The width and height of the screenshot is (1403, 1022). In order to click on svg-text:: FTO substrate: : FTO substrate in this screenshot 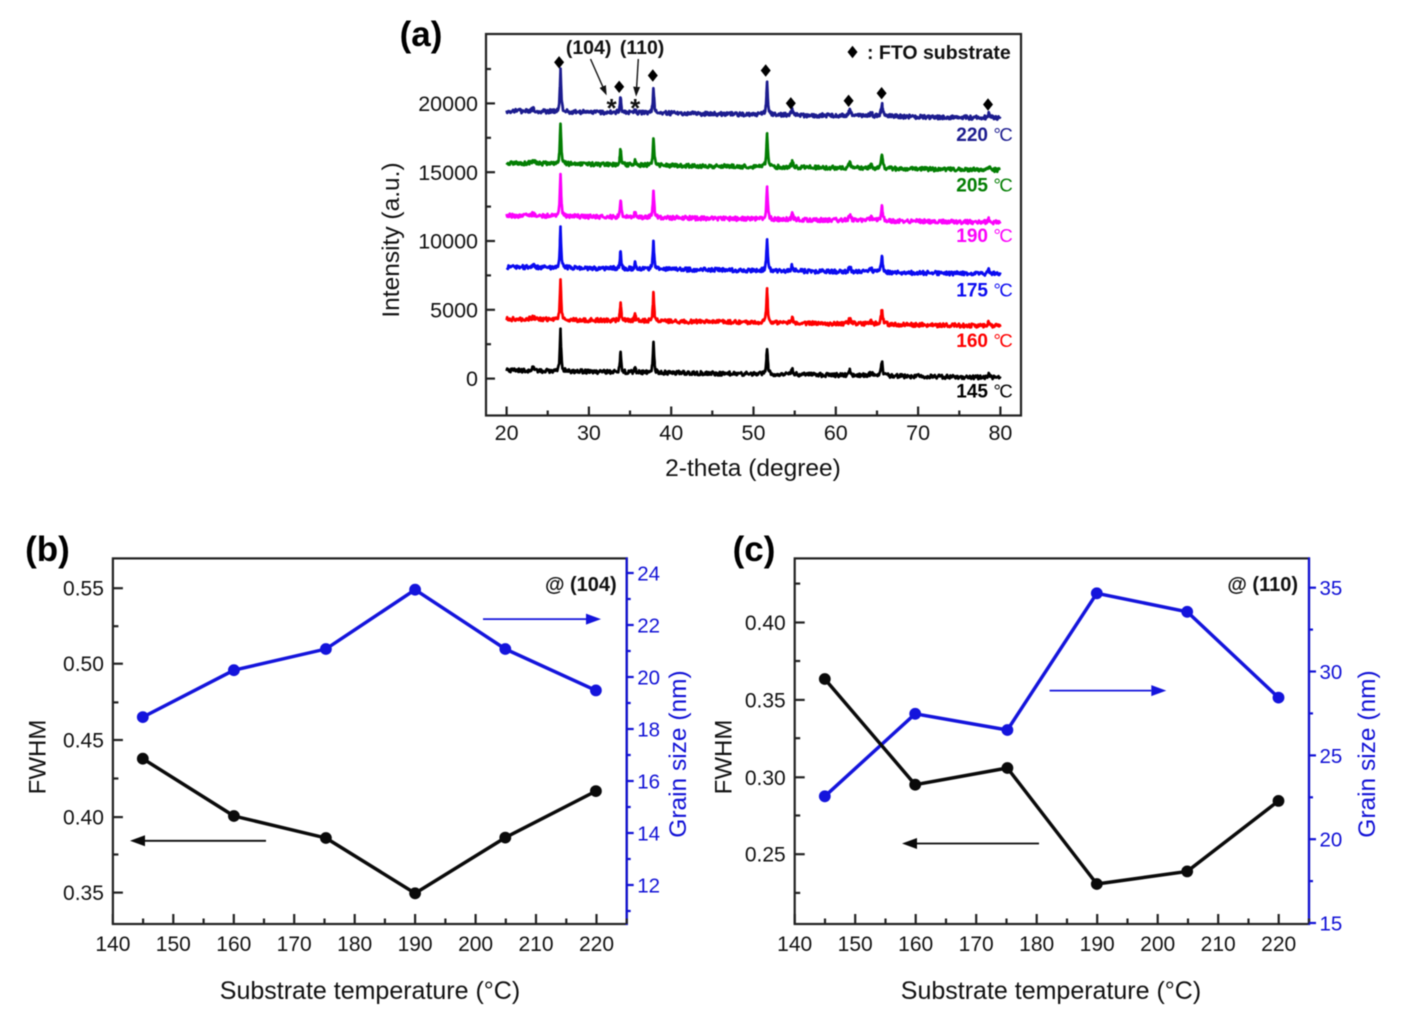, I will do `click(939, 53)`.